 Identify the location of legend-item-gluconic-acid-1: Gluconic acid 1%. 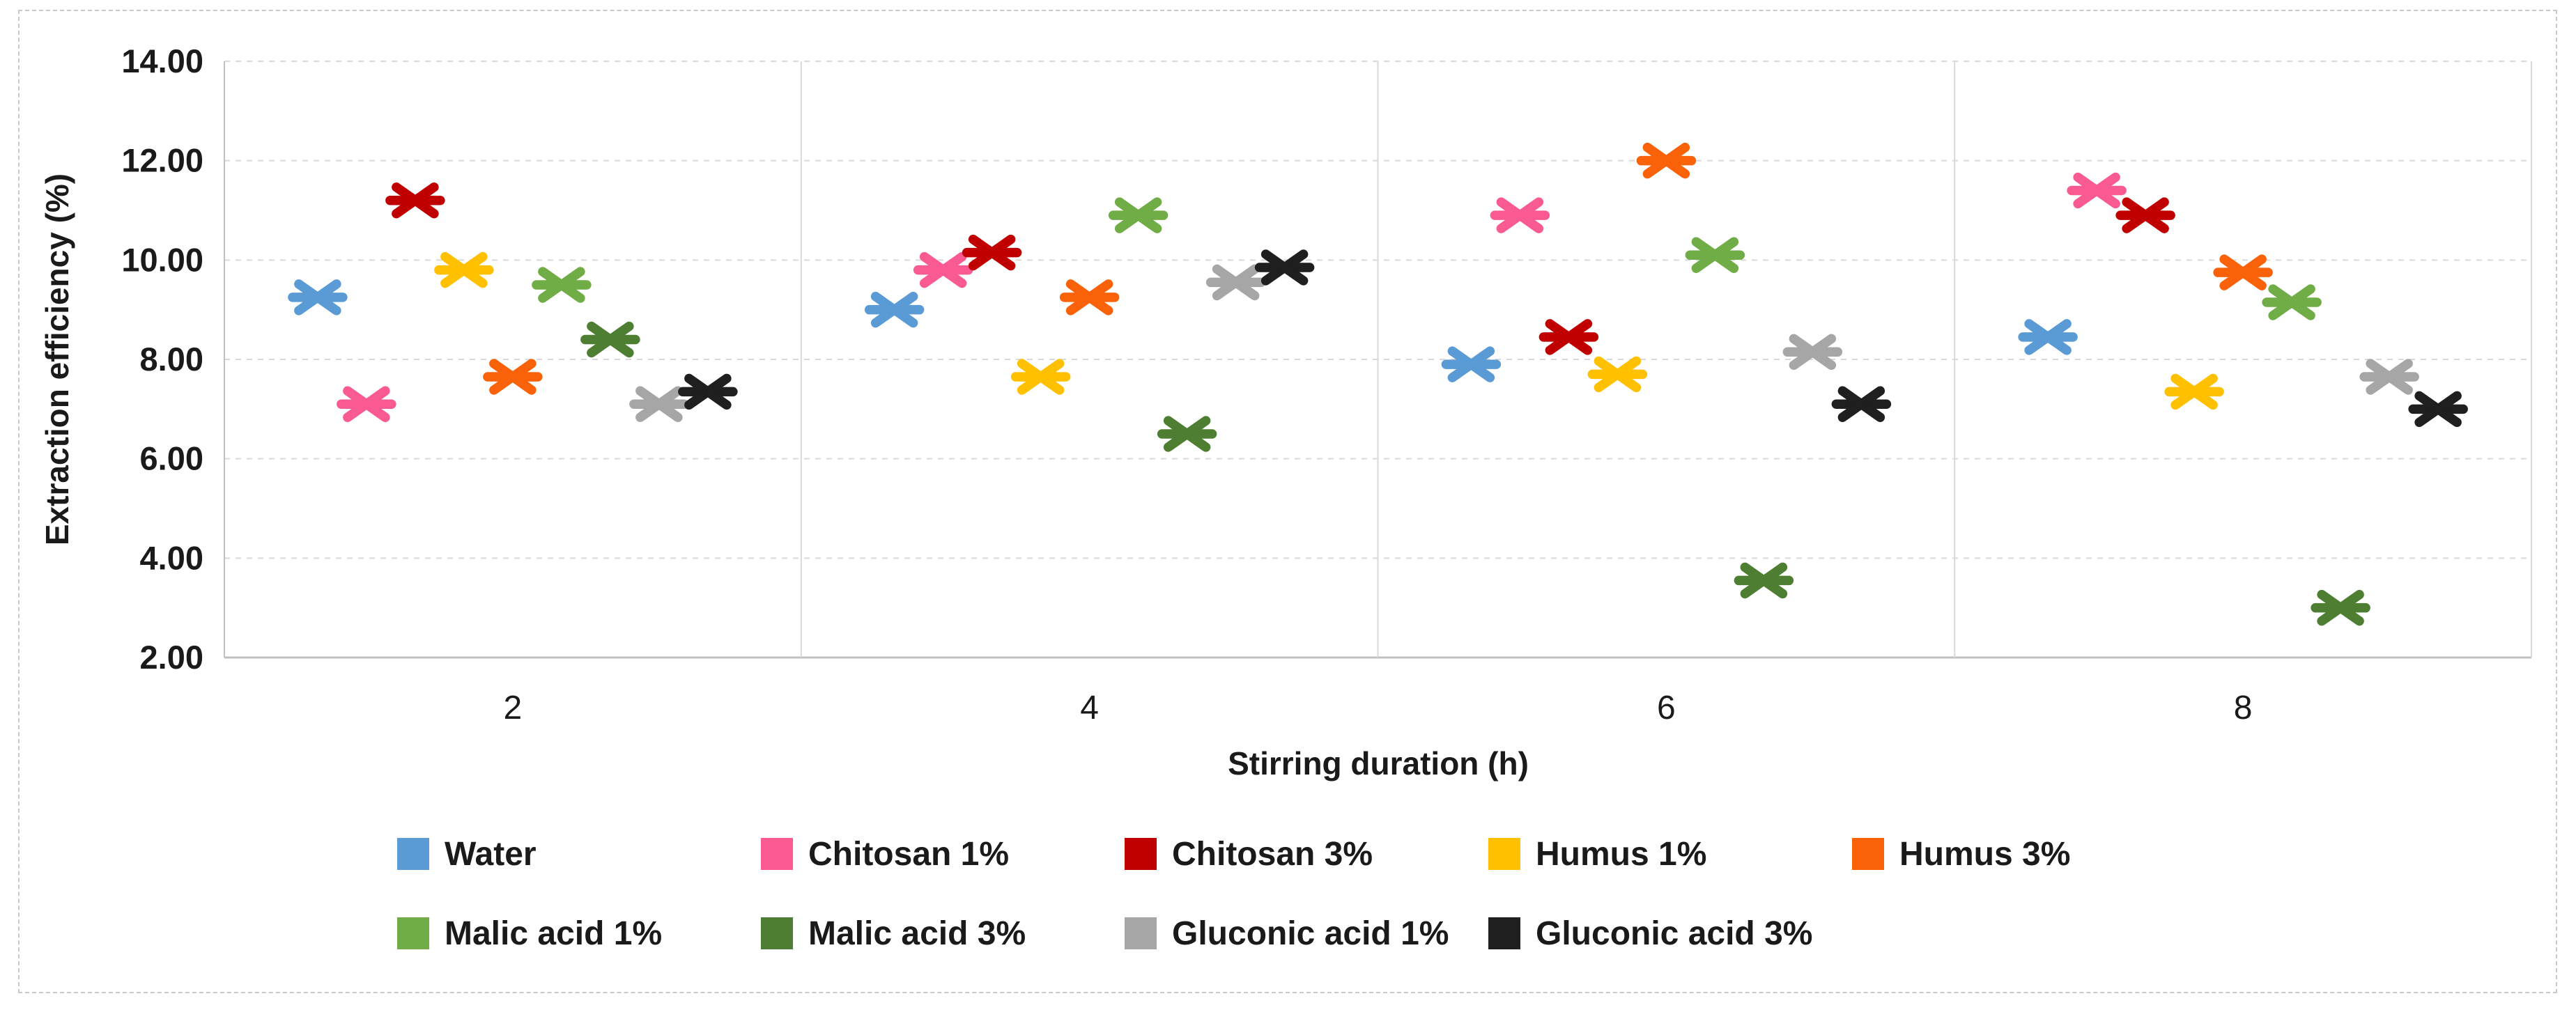
(1287, 933).